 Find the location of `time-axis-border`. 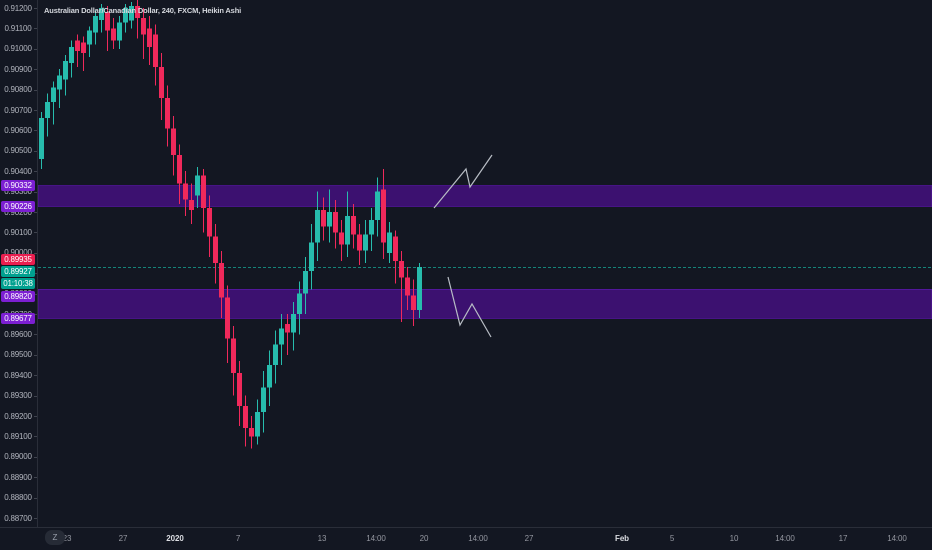

time-axis-border is located at coordinates (466, 527).